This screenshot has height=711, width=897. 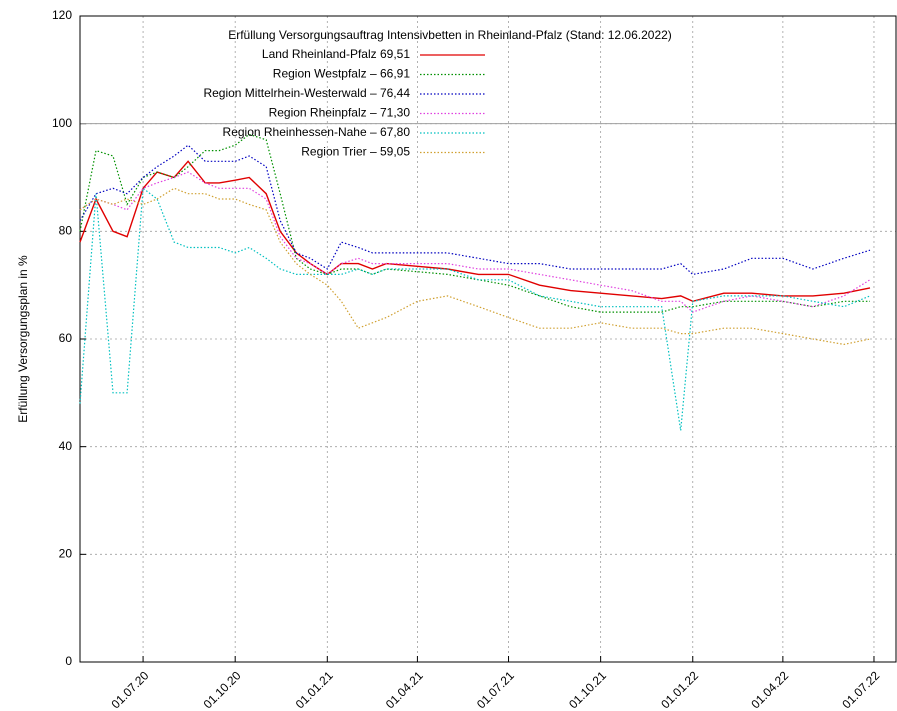 I want to click on y-tick-label: 120, so click(x=62, y=15).